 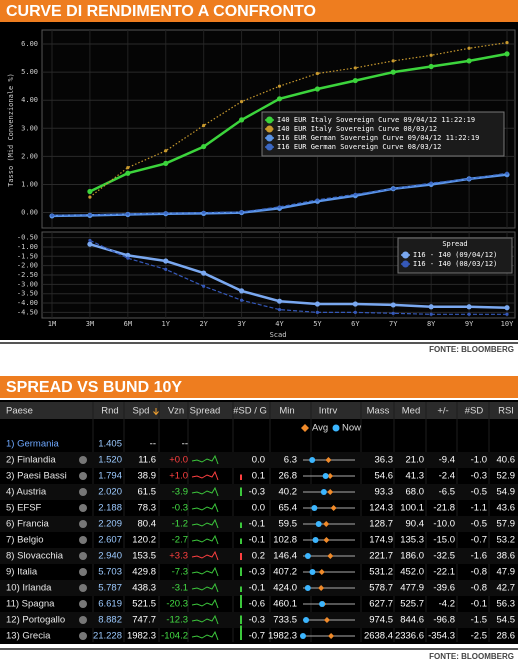 I want to click on cell: 974.5, so click(x=381, y=620).